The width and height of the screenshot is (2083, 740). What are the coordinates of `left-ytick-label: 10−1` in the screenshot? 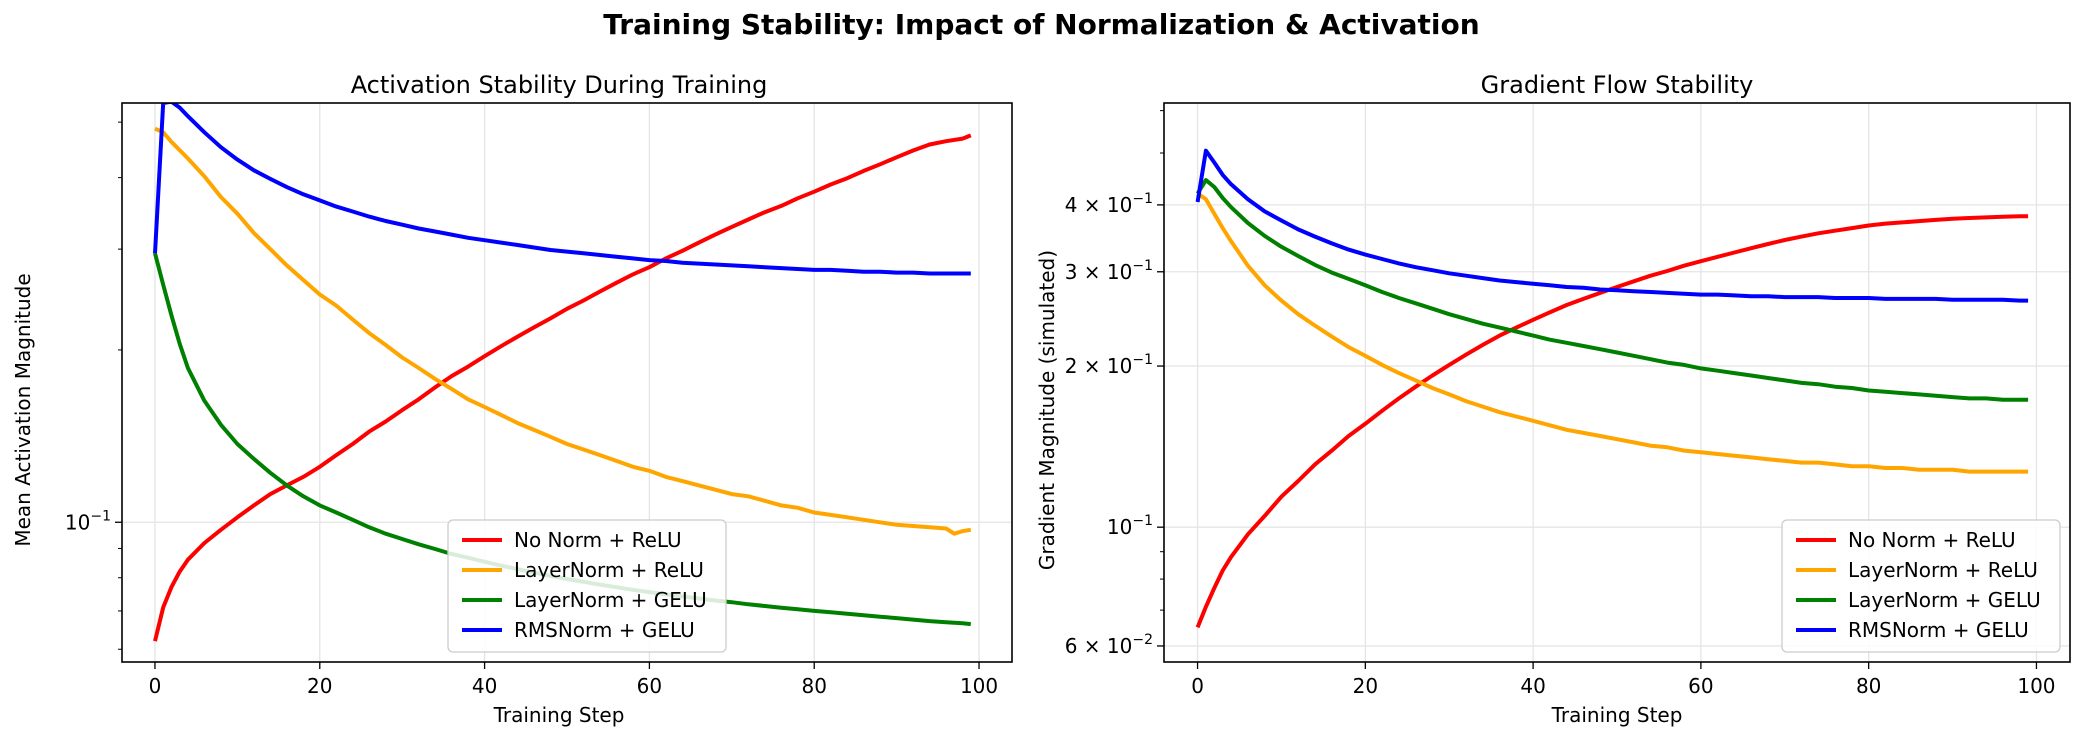 It's located at (88, 521).